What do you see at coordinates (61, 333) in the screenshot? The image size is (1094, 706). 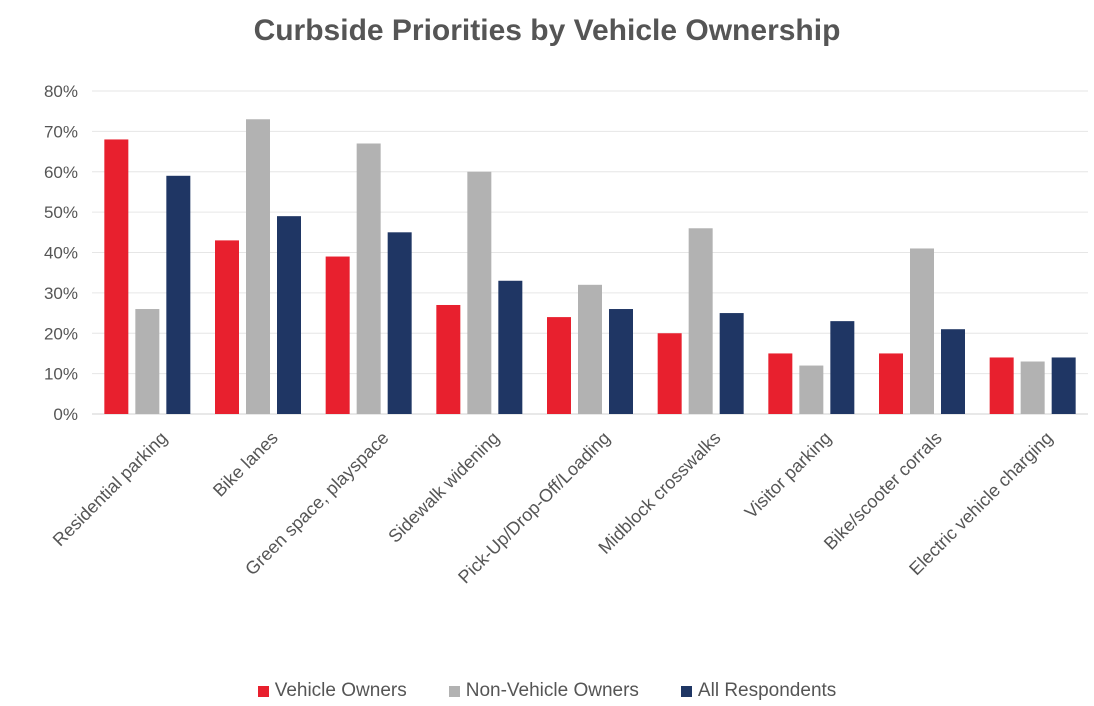 I see `y-tick-label: 20%` at bounding box center [61, 333].